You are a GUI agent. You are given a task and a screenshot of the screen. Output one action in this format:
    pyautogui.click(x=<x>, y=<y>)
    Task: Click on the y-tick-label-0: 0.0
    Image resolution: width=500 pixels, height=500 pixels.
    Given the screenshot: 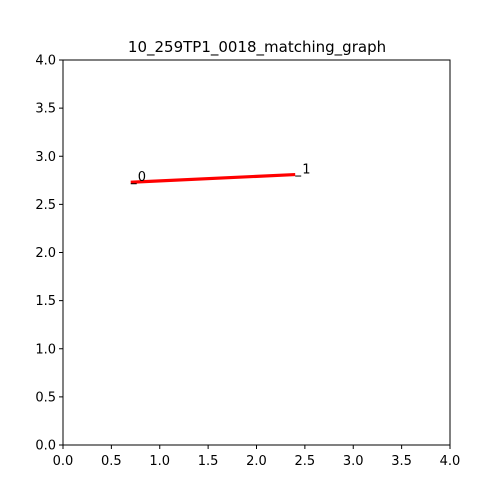 What is the action you would take?
    pyautogui.click(x=45, y=446)
    